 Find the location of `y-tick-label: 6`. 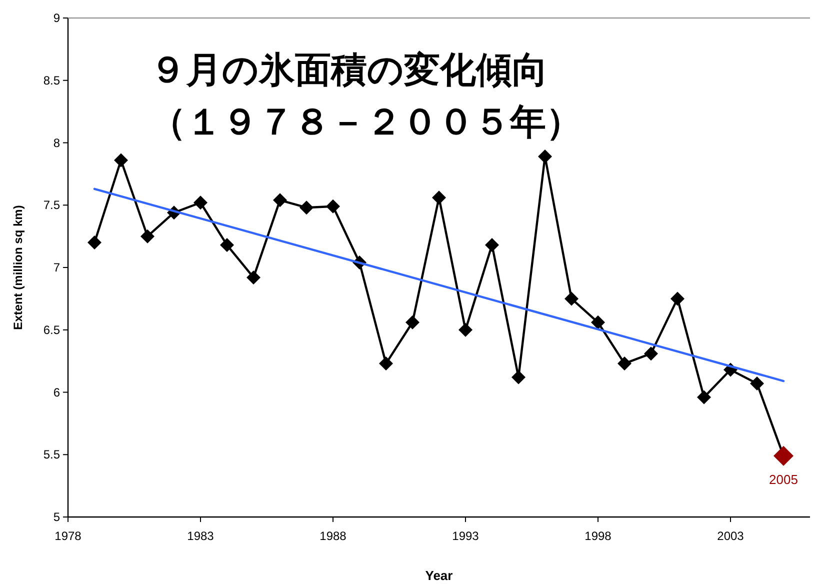

y-tick-label: 6 is located at coordinates (56, 392).